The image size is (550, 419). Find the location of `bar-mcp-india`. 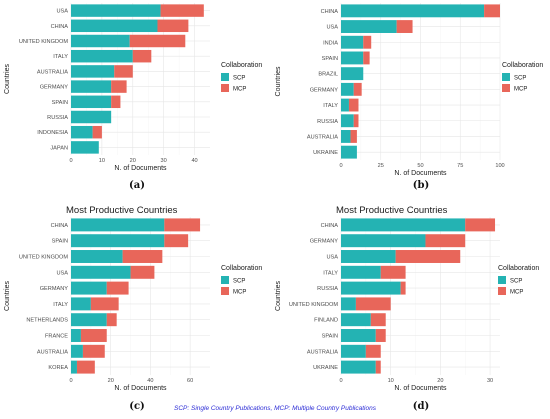

bar-mcp-india is located at coordinates (367, 42).